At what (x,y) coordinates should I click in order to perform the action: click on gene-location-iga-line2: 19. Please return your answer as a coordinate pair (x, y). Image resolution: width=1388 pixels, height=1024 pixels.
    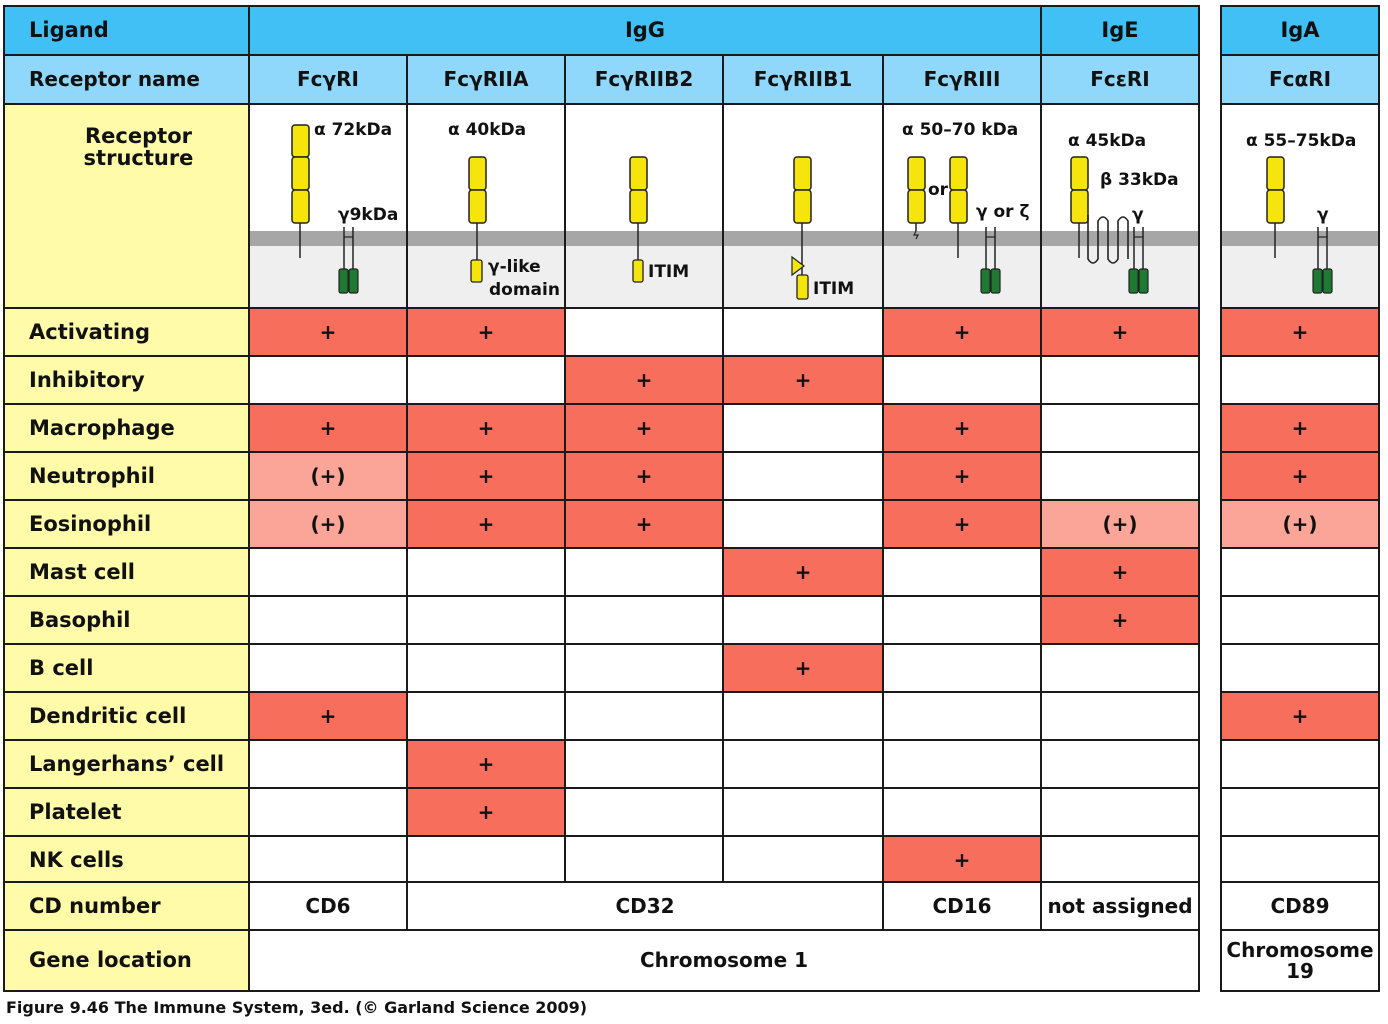
    Looking at the image, I should click on (1300, 970).